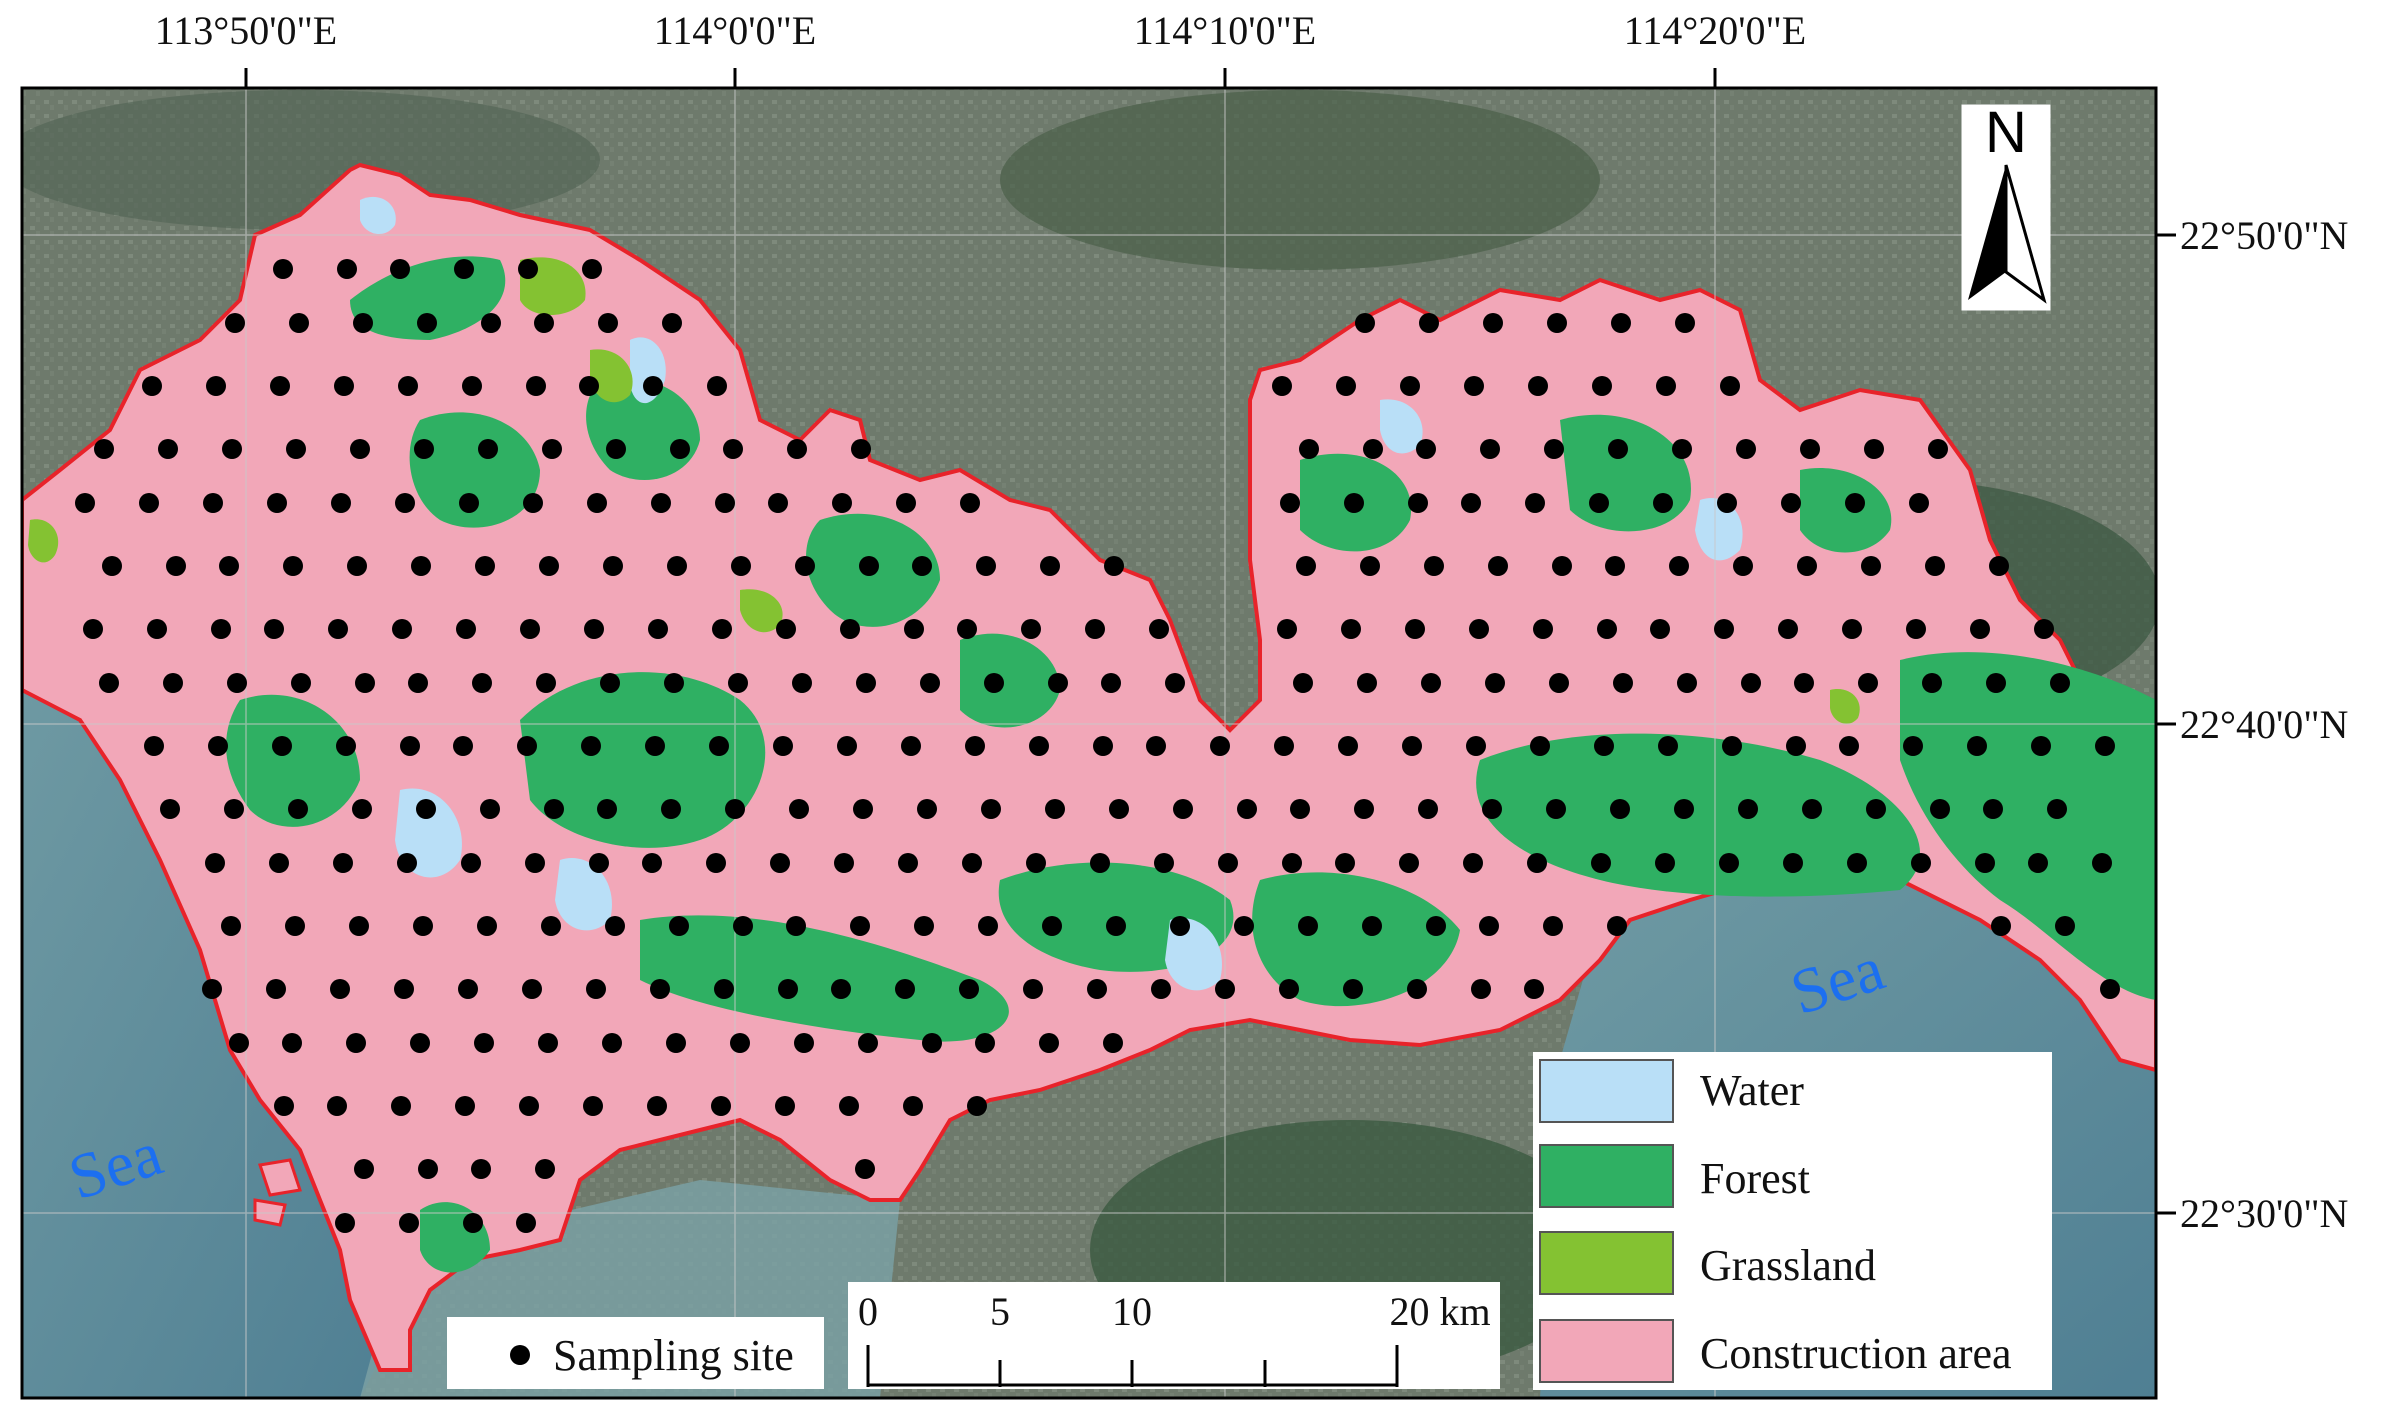  I want to click on north-arrow-icon, so click(2007, 234).